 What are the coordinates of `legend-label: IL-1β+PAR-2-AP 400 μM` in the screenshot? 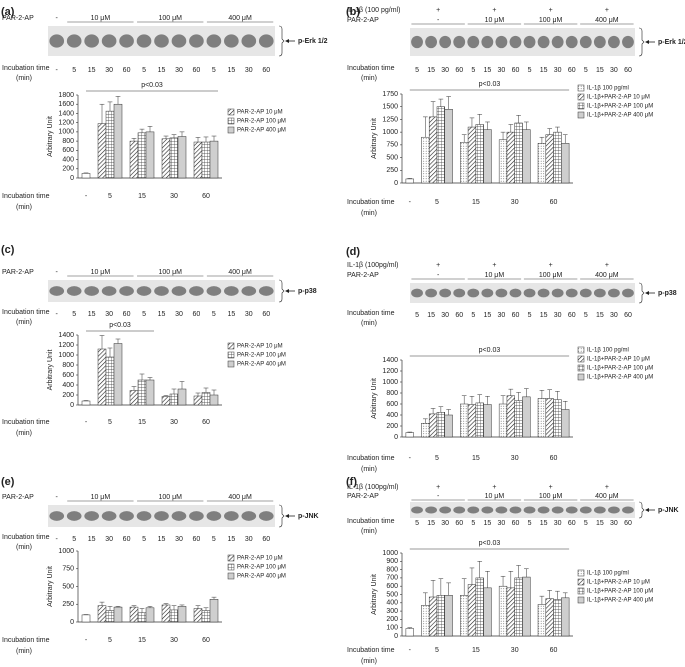 It's located at (620, 601).